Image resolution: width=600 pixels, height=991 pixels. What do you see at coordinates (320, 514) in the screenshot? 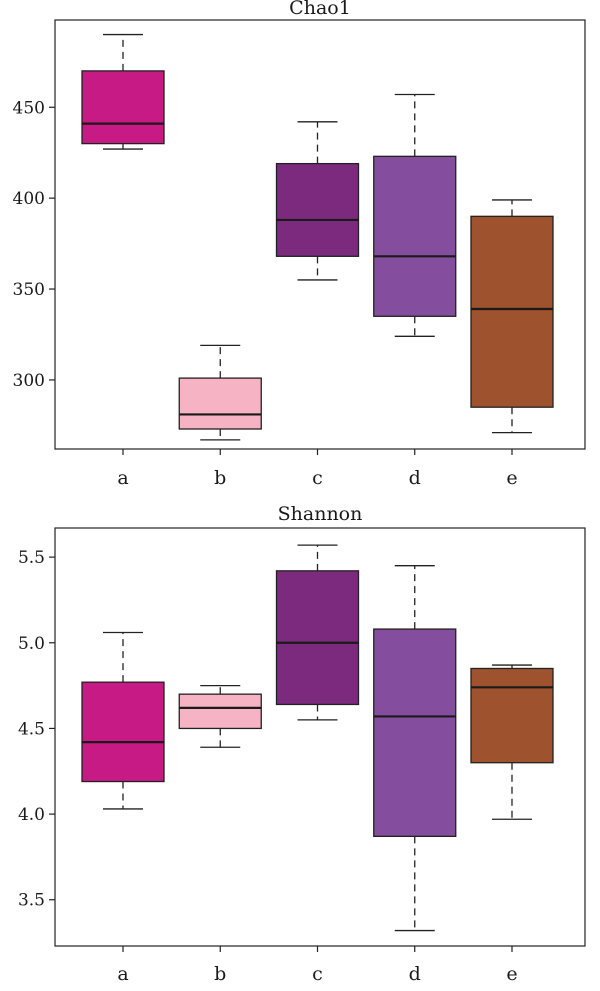
I see `shannon-title: Shannon` at bounding box center [320, 514].